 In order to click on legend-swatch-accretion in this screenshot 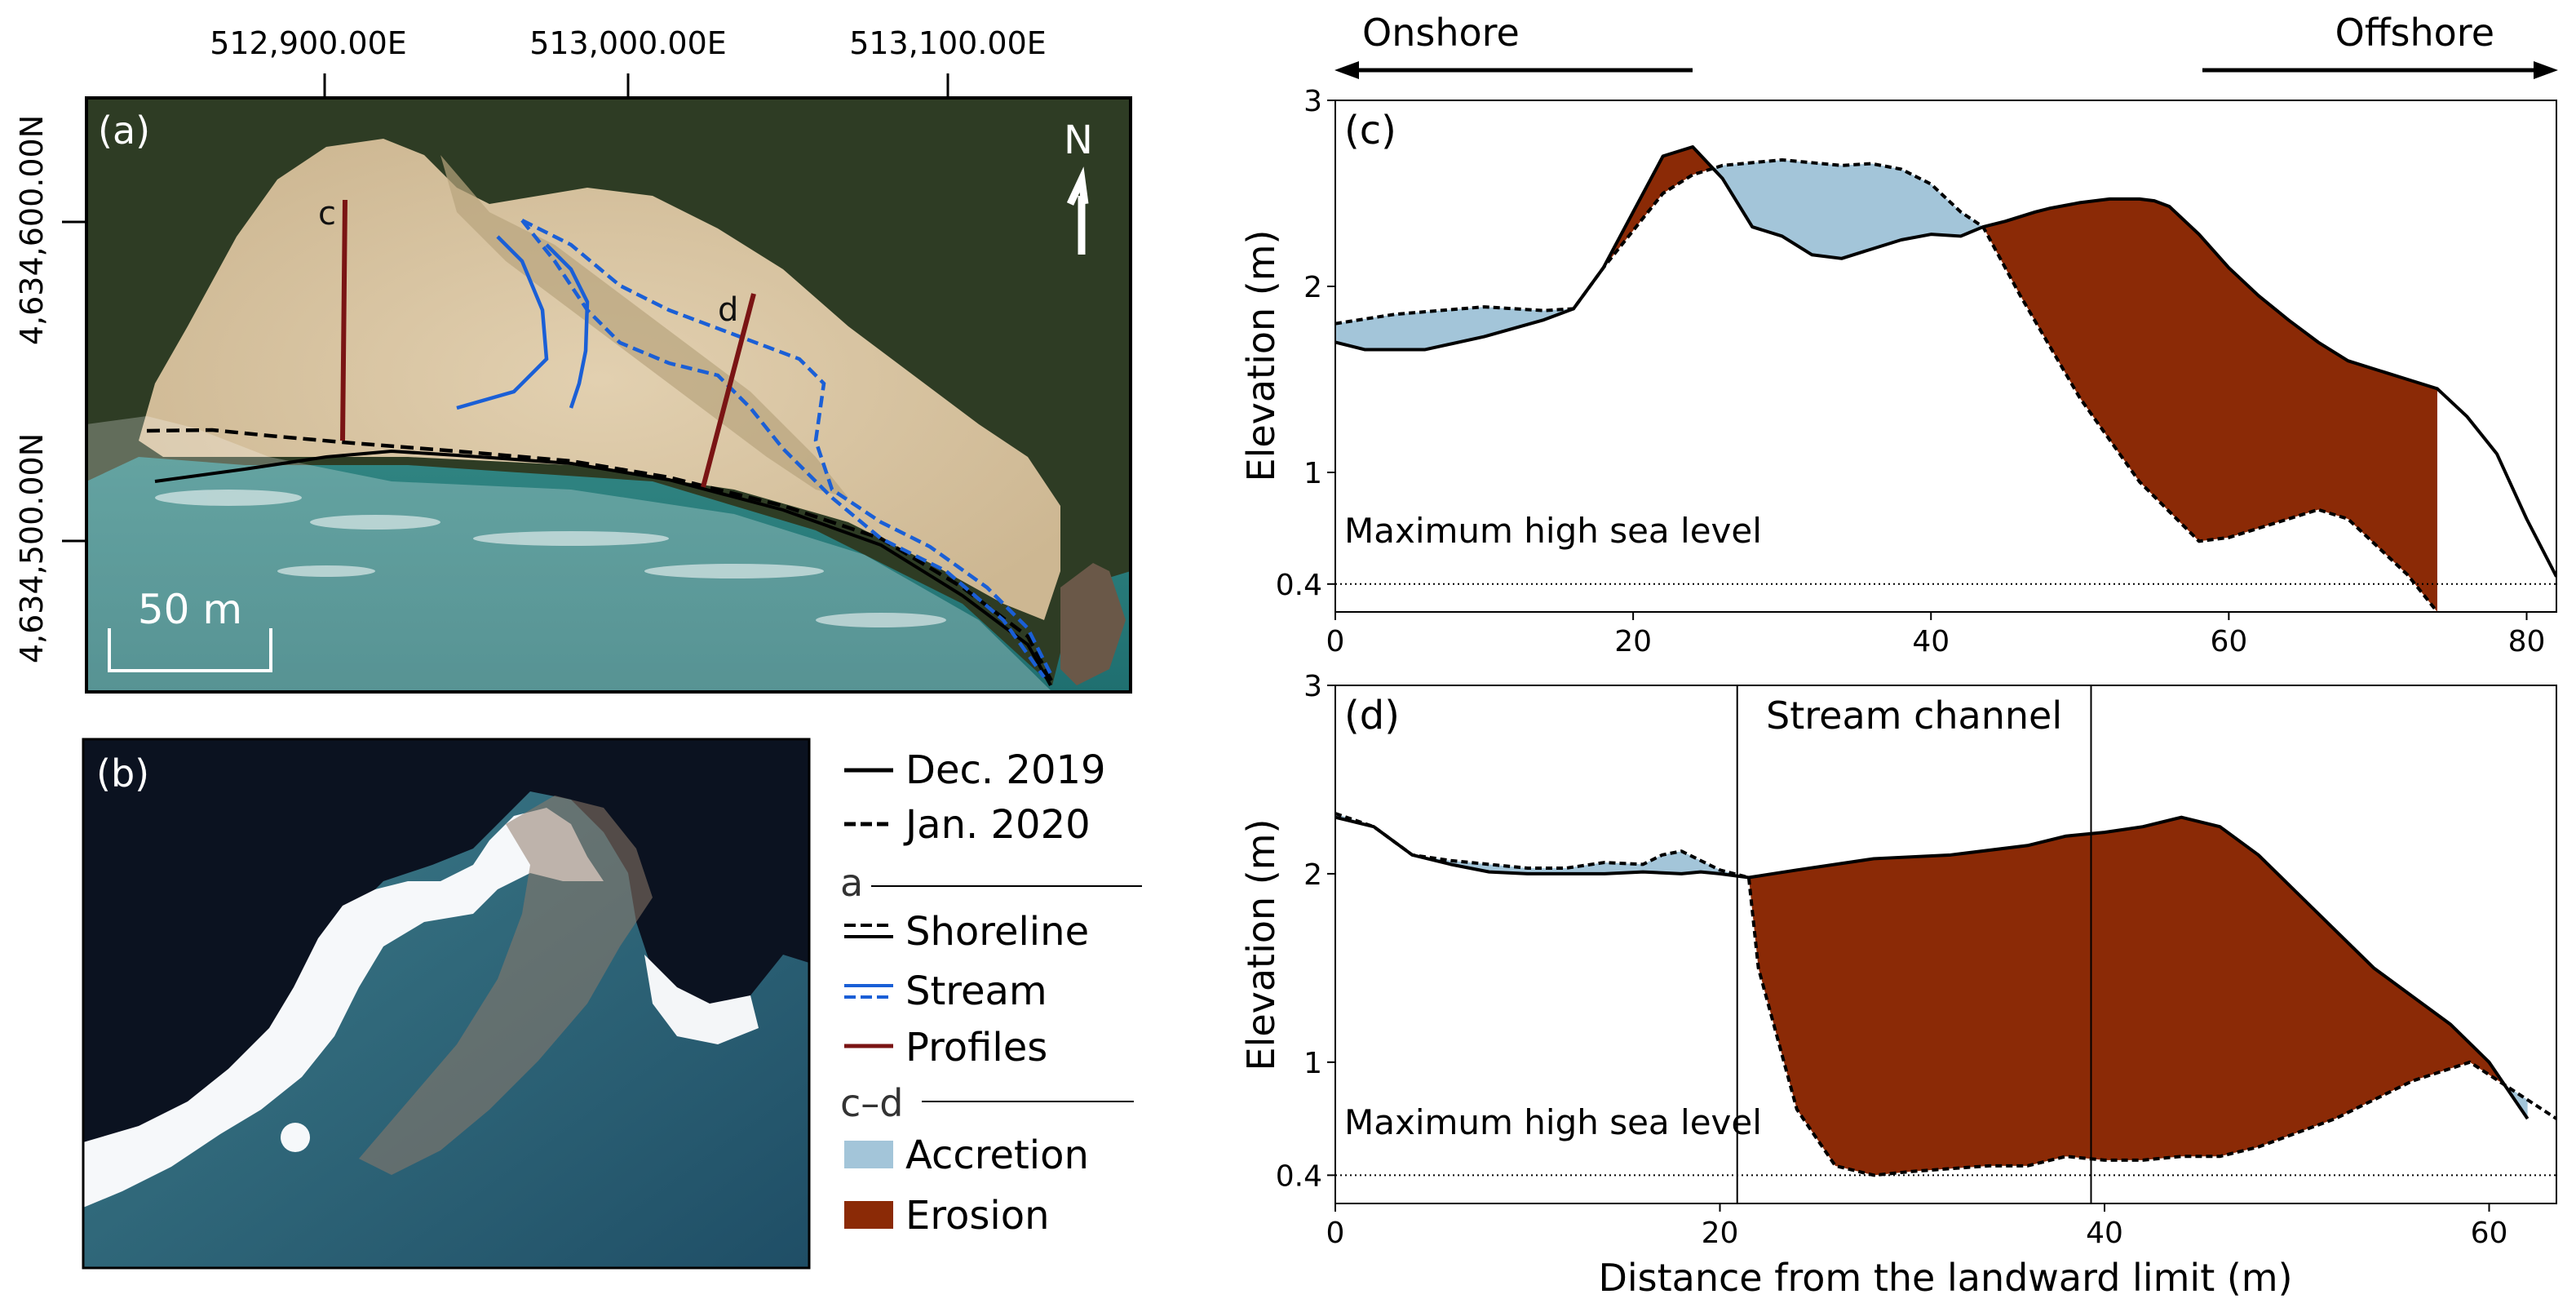, I will do `click(868, 1154)`.